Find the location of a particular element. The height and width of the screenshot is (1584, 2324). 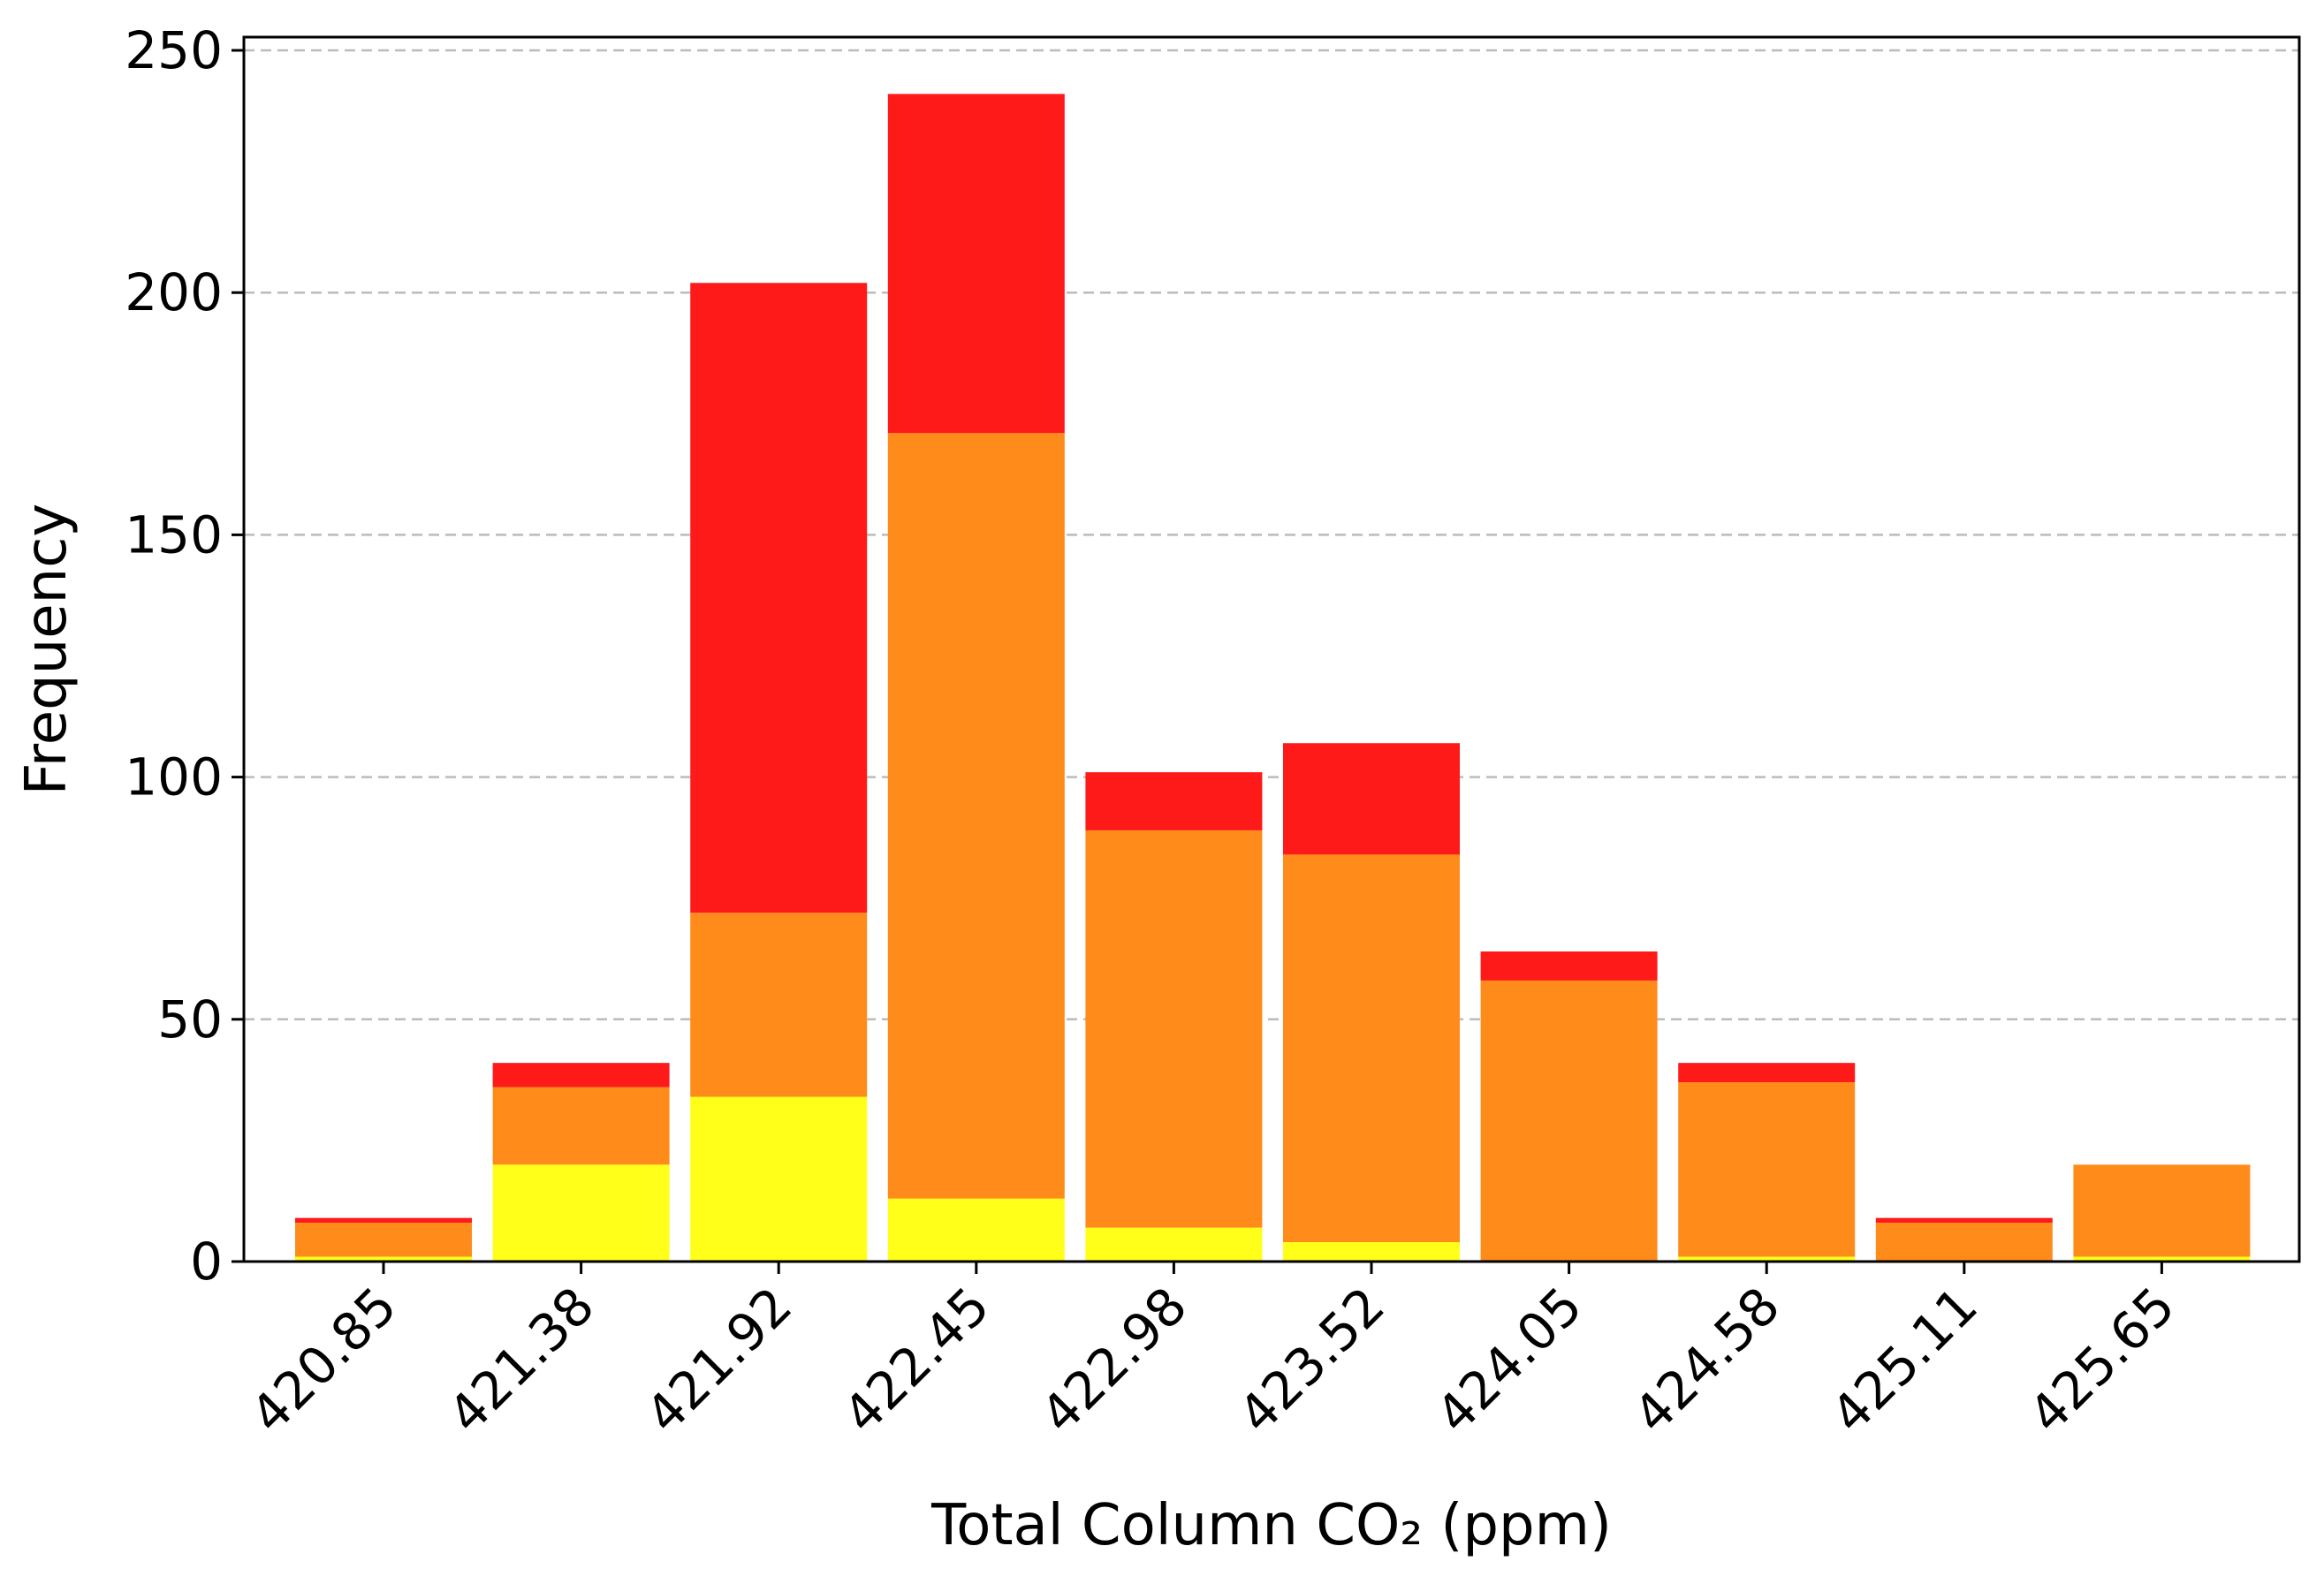

y-axis-ticks: 0 50 100 150 200 250 is located at coordinates (184, 656).